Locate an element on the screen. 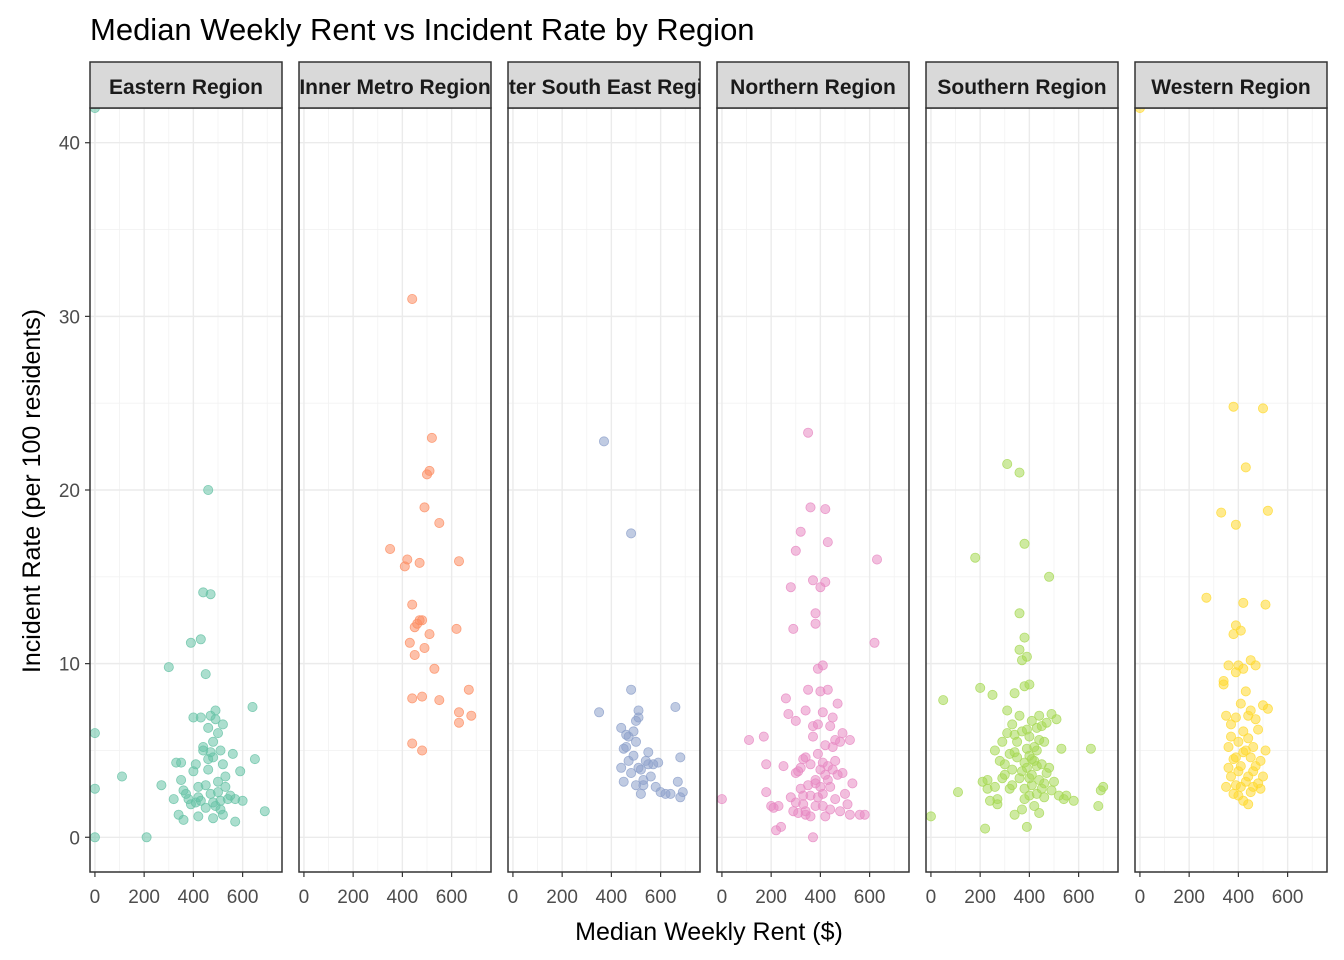  facet-panel: Outer South East Region 0 200 400 600 is located at coordinates (604, 484).